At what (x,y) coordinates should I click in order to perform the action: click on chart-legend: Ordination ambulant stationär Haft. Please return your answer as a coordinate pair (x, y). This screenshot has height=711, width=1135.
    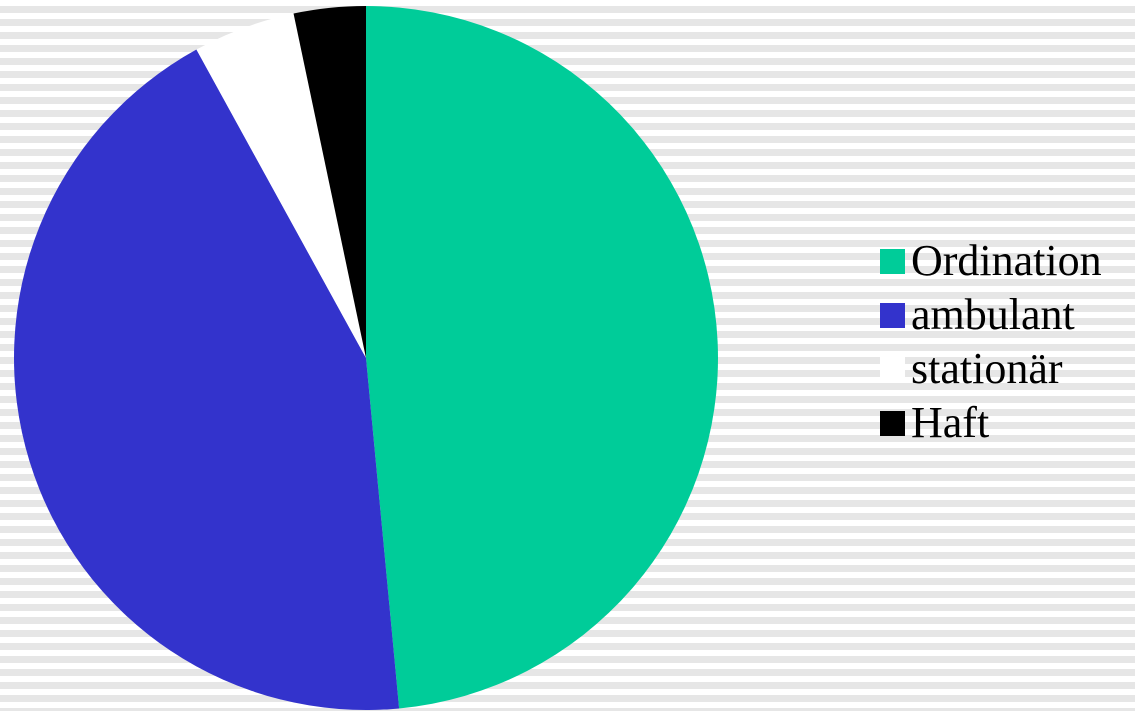
    Looking at the image, I should click on (1007, 342).